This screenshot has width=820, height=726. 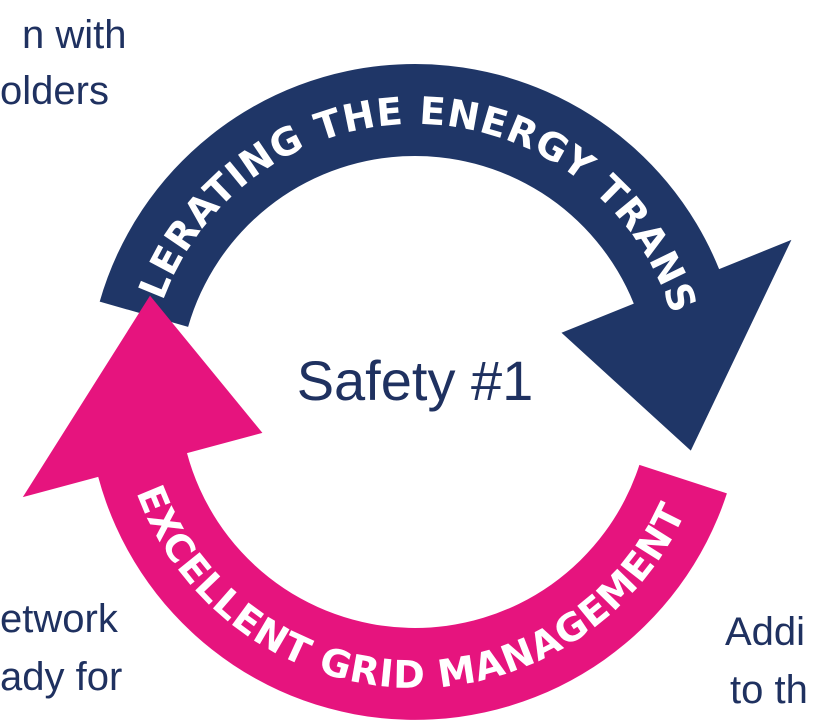 What do you see at coordinates (765, 632) in the screenshot?
I see `side-text: Addi` at bounding box center [765, 632].